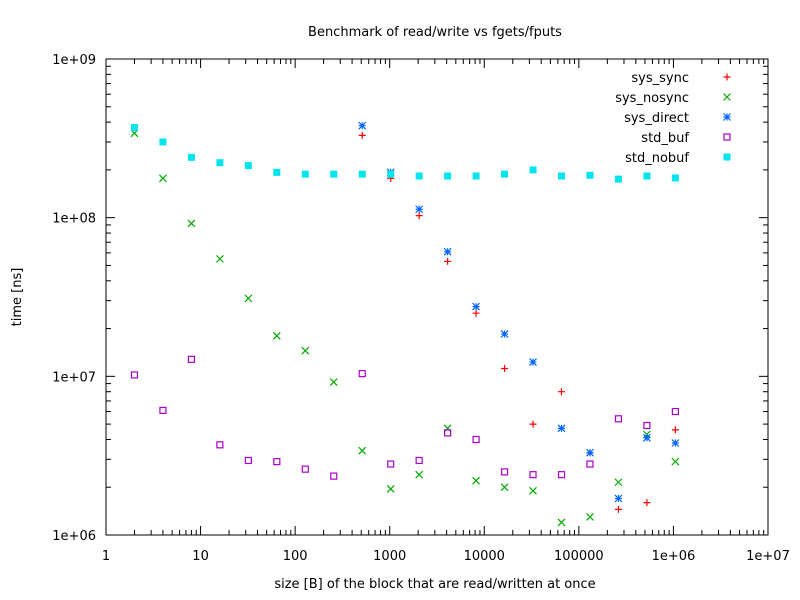 This screenshot has height=600, width=800. What do you see at coordinates (657, 158) in the screenshot?
I see `legend-label: std_nobuf` at bounding box center [657, 158].